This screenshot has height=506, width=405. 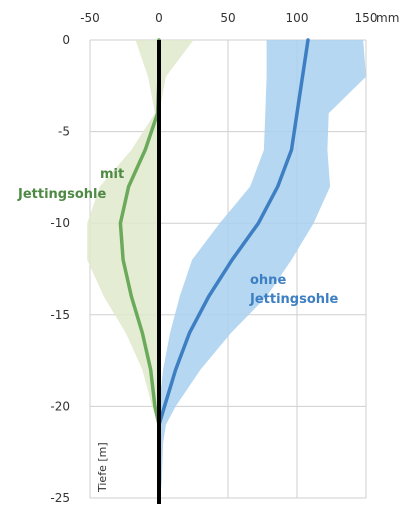 I want to click on annotation-ohne-line1: ohne, so click(x=268, y=280).